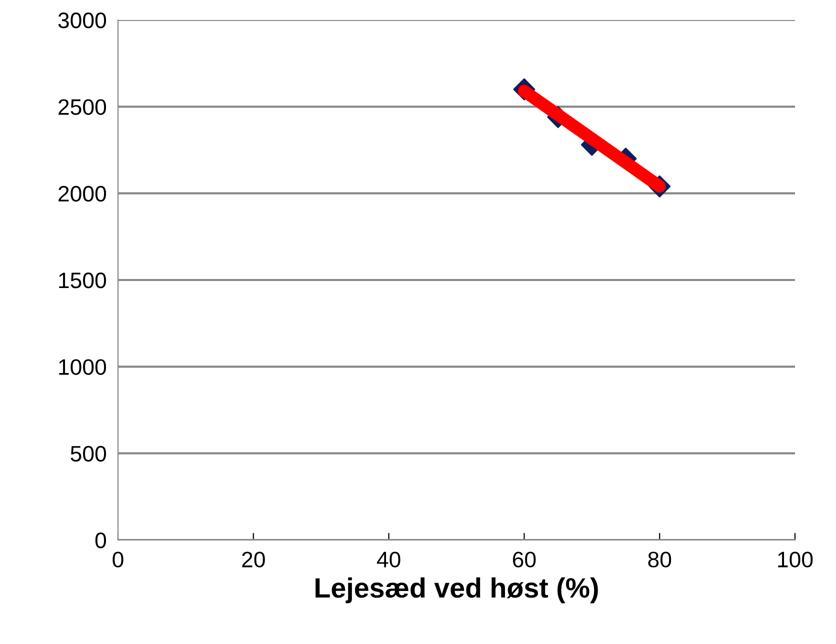 The height and width of the screenshot is (644, 836). What do you see at coordinates (88, 454) in the screenshot?
I see `y-tick-label: 500` at bounding box center [88, 454].